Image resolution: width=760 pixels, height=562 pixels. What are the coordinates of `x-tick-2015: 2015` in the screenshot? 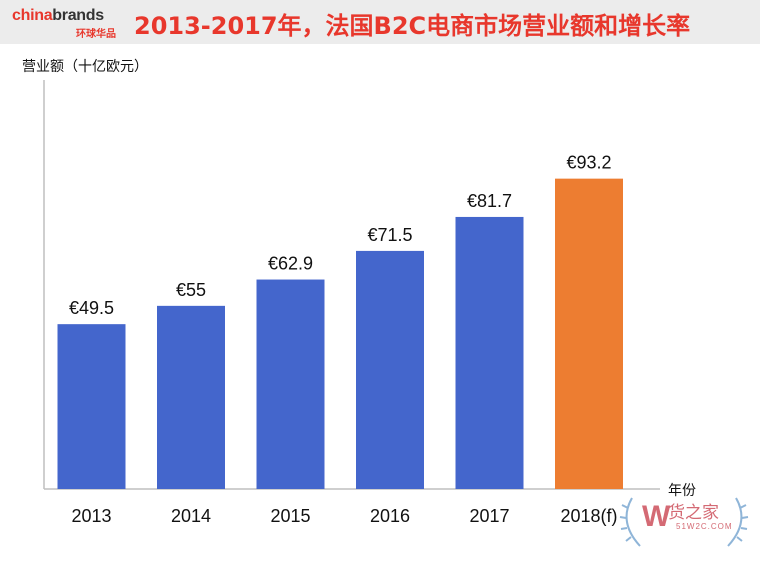 It's located at (290, 516).